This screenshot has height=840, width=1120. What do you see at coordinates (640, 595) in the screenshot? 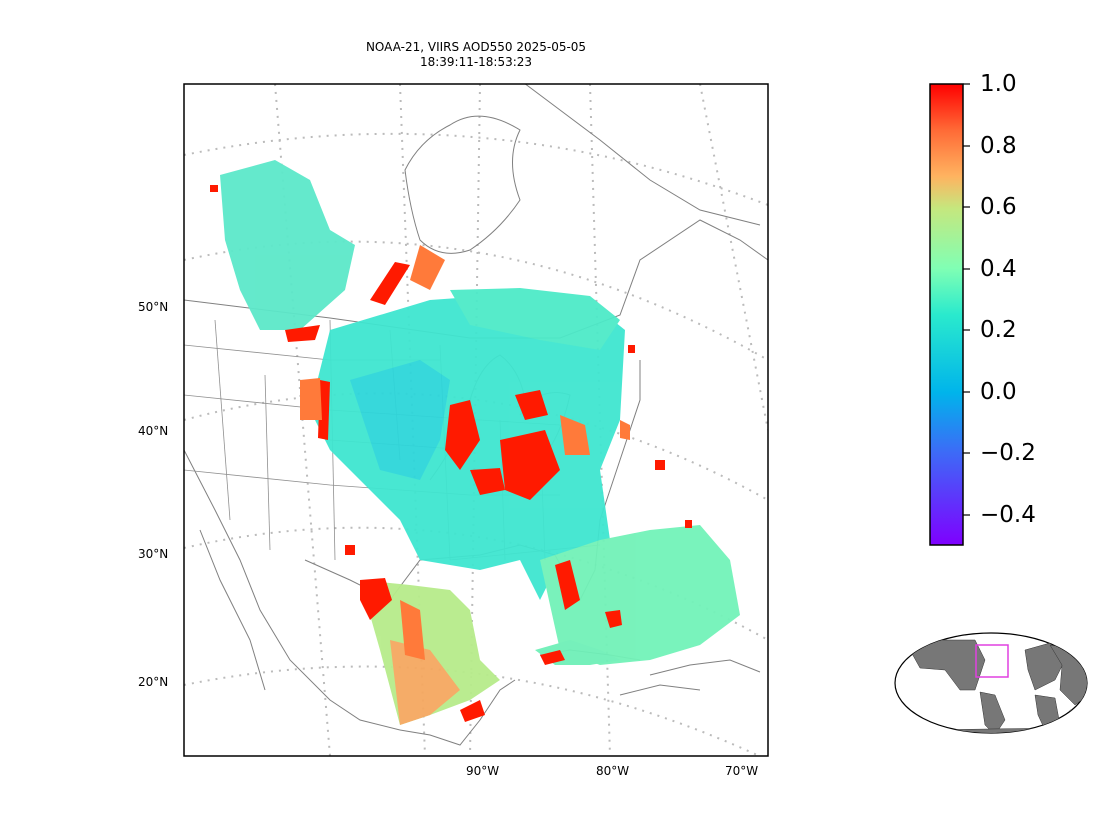
I see `aod-patch-gulf` at bounding box center [640, 595].